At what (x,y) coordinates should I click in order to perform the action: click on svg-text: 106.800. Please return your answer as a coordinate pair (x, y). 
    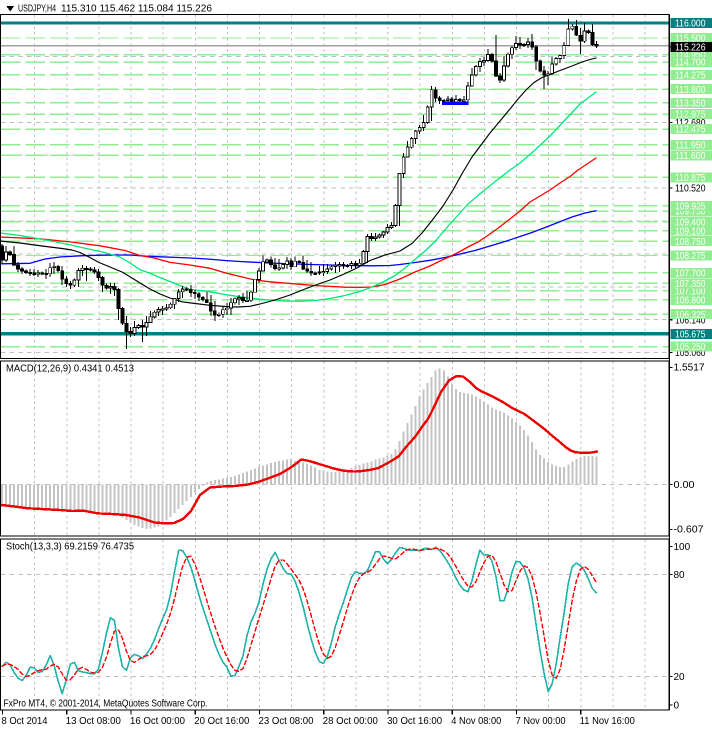
    Looking at the image, I should click on (690, 301).